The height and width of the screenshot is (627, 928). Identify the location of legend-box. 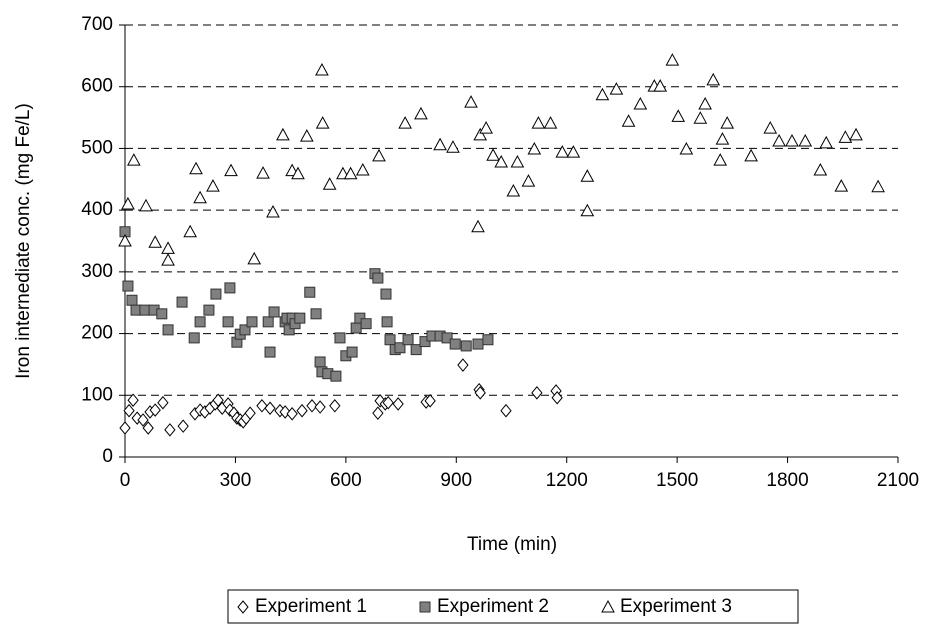
(513, 606).